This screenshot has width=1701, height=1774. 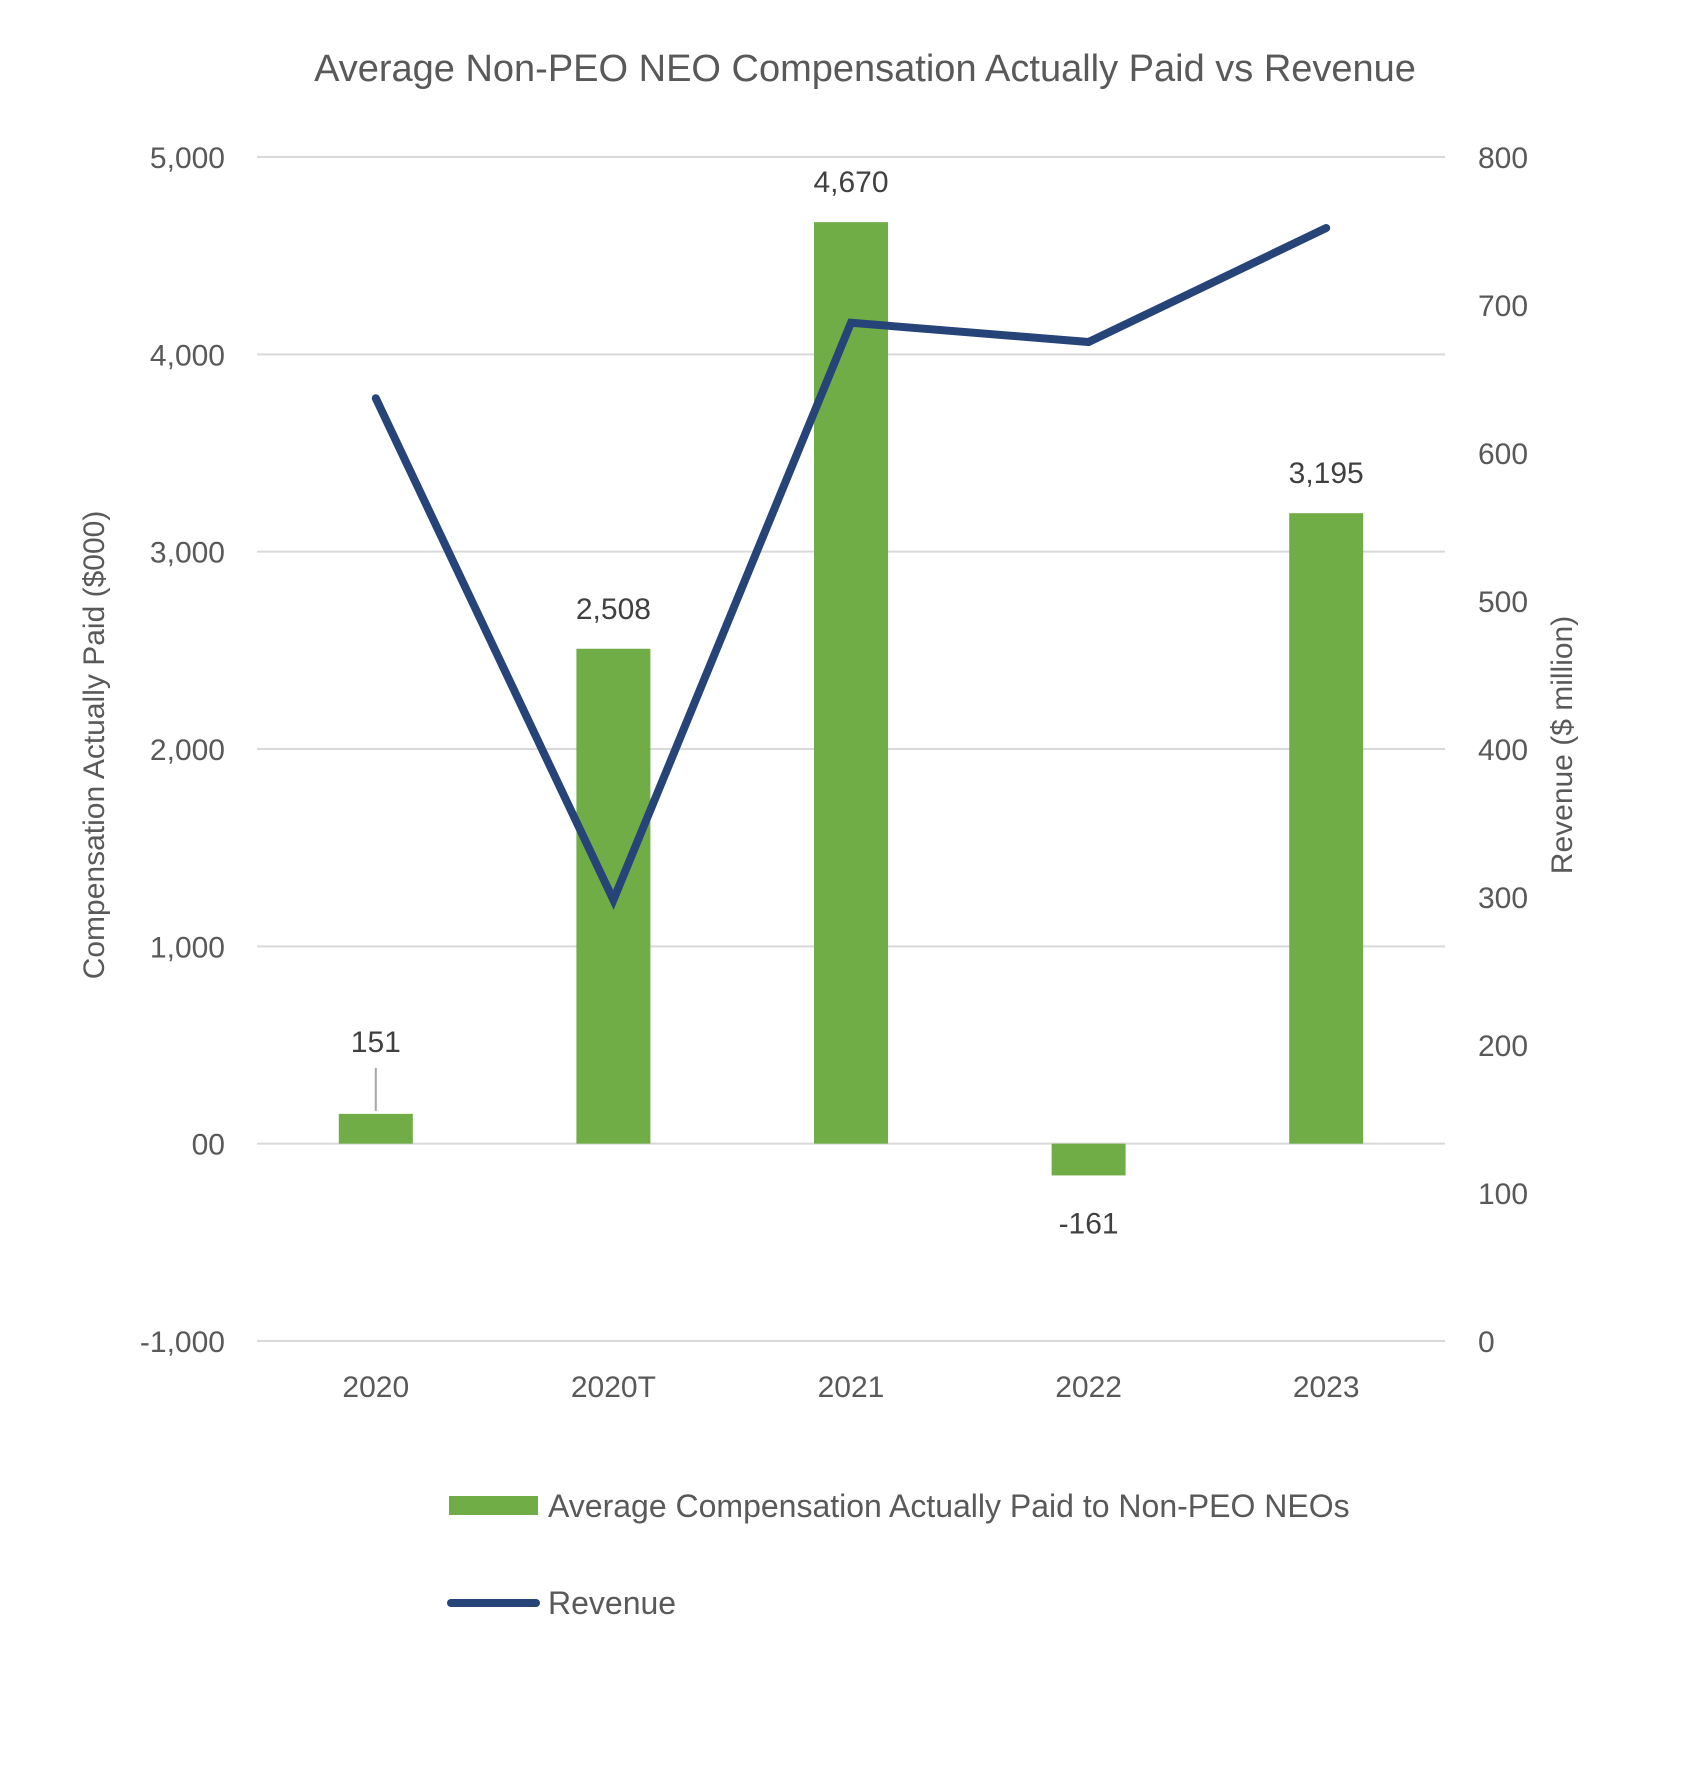 I want to click on right-tick-label: 400, so click(x=1503, y=750).